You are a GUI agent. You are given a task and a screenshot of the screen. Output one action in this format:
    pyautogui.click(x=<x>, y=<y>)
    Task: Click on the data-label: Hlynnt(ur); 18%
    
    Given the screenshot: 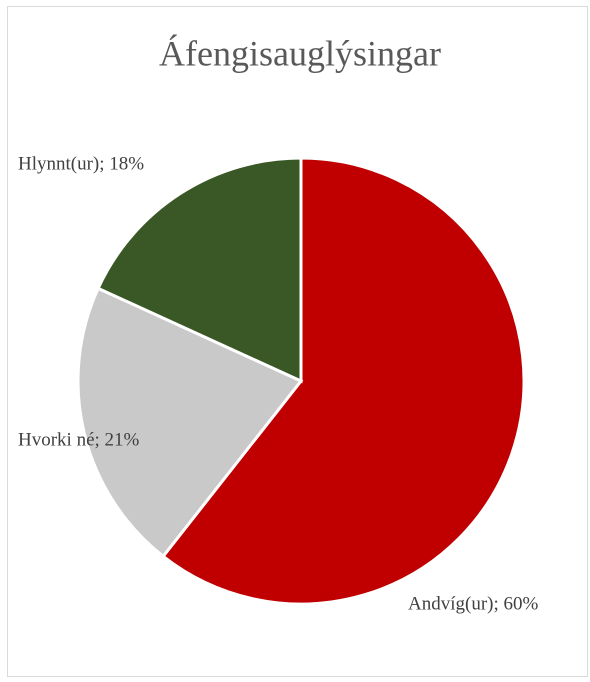 What is the action you would take?
    pyautogui.click(x=81, y=163)
    